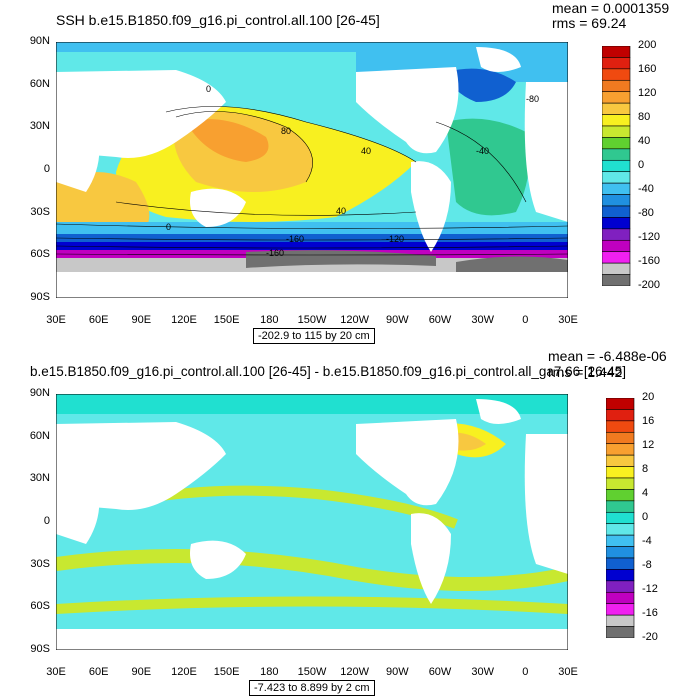 The image size is (700, 700). Describe the element at coordinates (395, 239) in the screenshot. I see `contour-label: -120` at that location.